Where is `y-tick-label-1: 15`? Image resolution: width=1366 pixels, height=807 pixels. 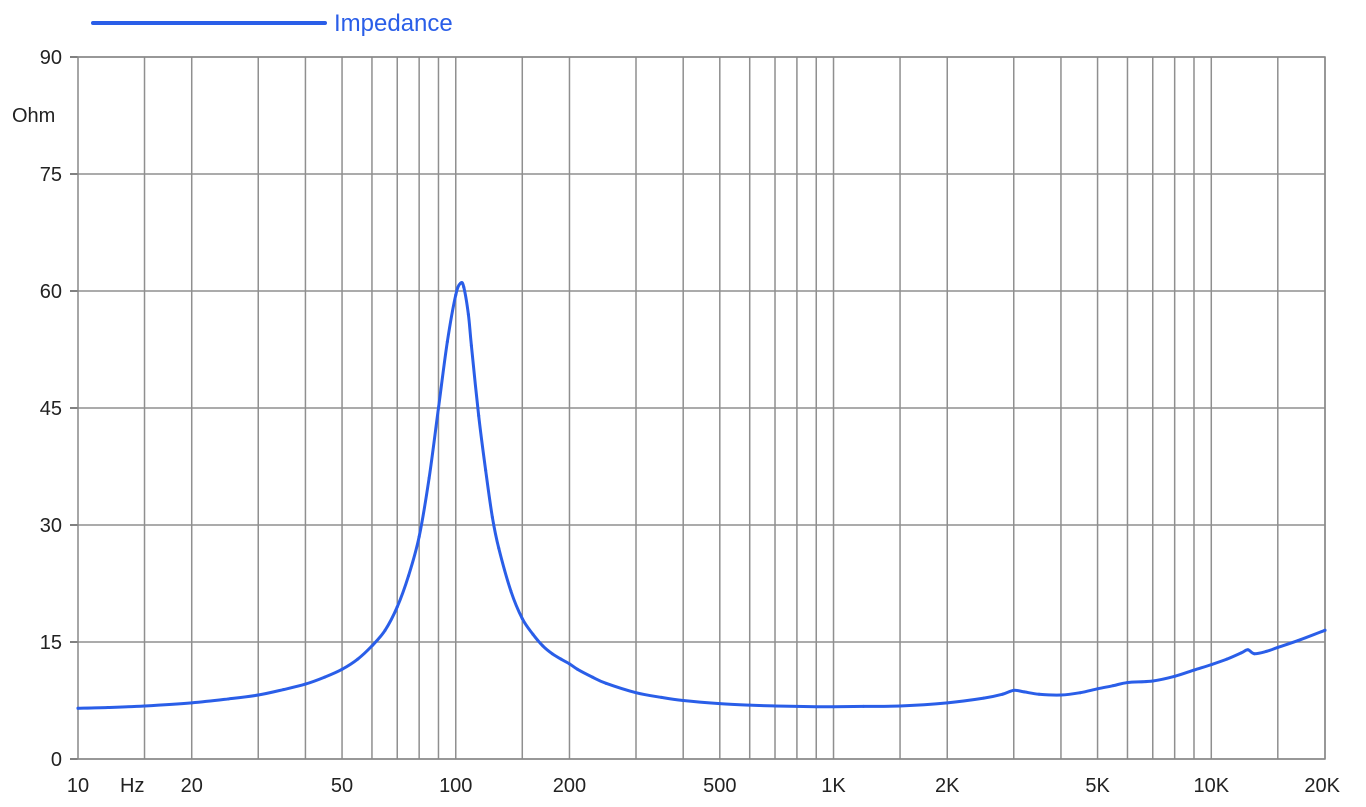 y-tick-label-1: 15 is located at coordinates (51, 643).